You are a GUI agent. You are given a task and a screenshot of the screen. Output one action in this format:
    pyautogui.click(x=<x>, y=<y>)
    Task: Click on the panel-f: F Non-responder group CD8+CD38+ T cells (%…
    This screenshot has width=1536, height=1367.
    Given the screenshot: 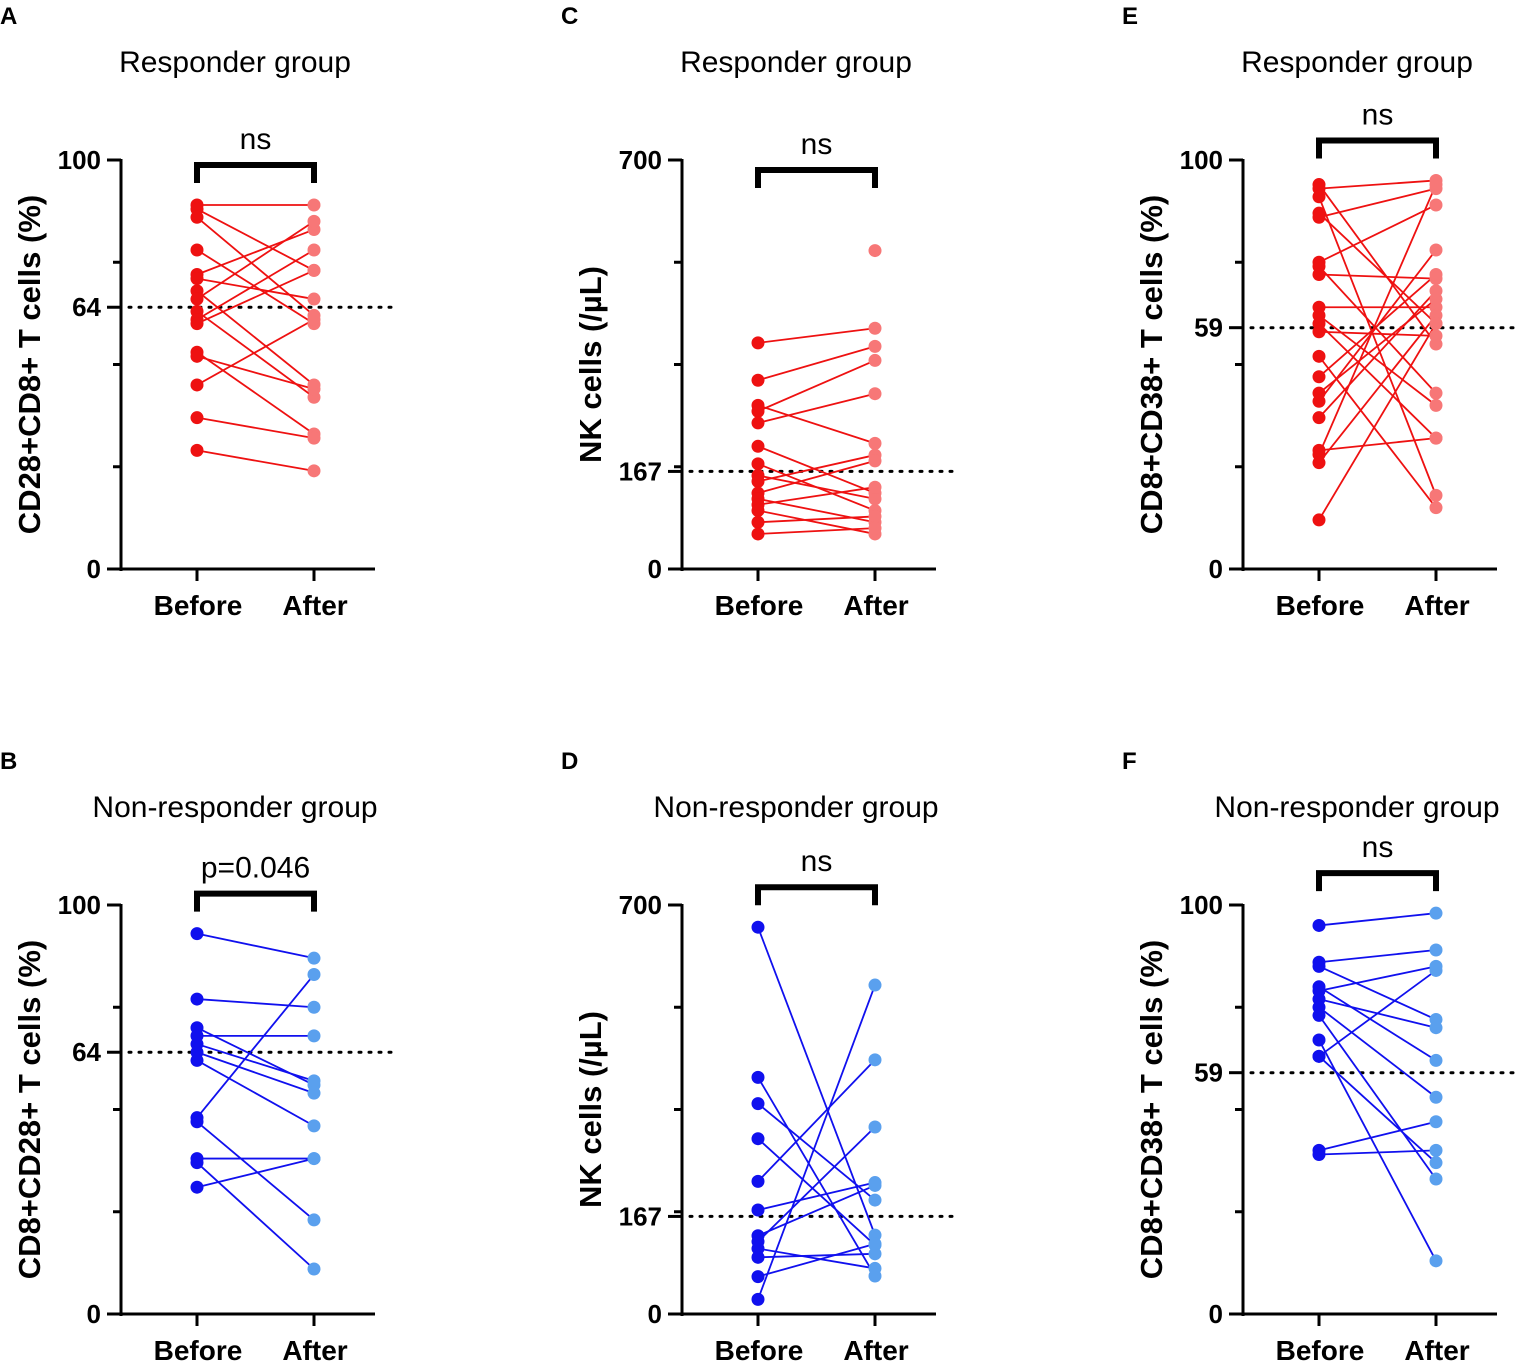 What is the action you would take?
    pyautogui.click(x=1320, y=1057)
    